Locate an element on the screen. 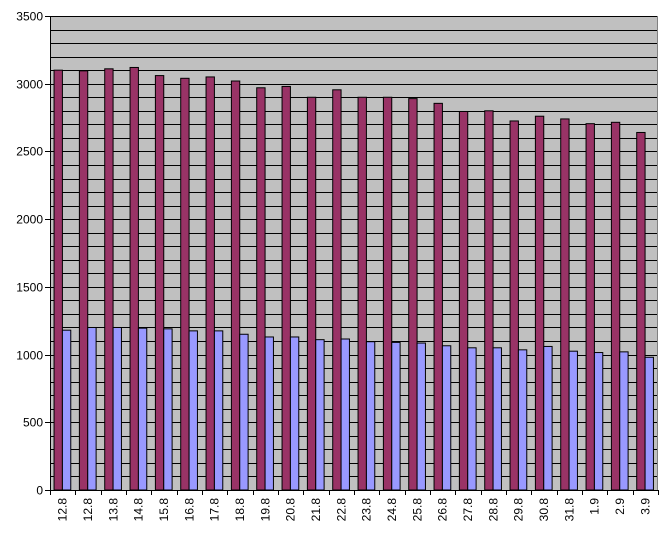 The width and height of the screenshot is (660, 533). x-tick-label: 22.8 is located at coordinates (341, 510).